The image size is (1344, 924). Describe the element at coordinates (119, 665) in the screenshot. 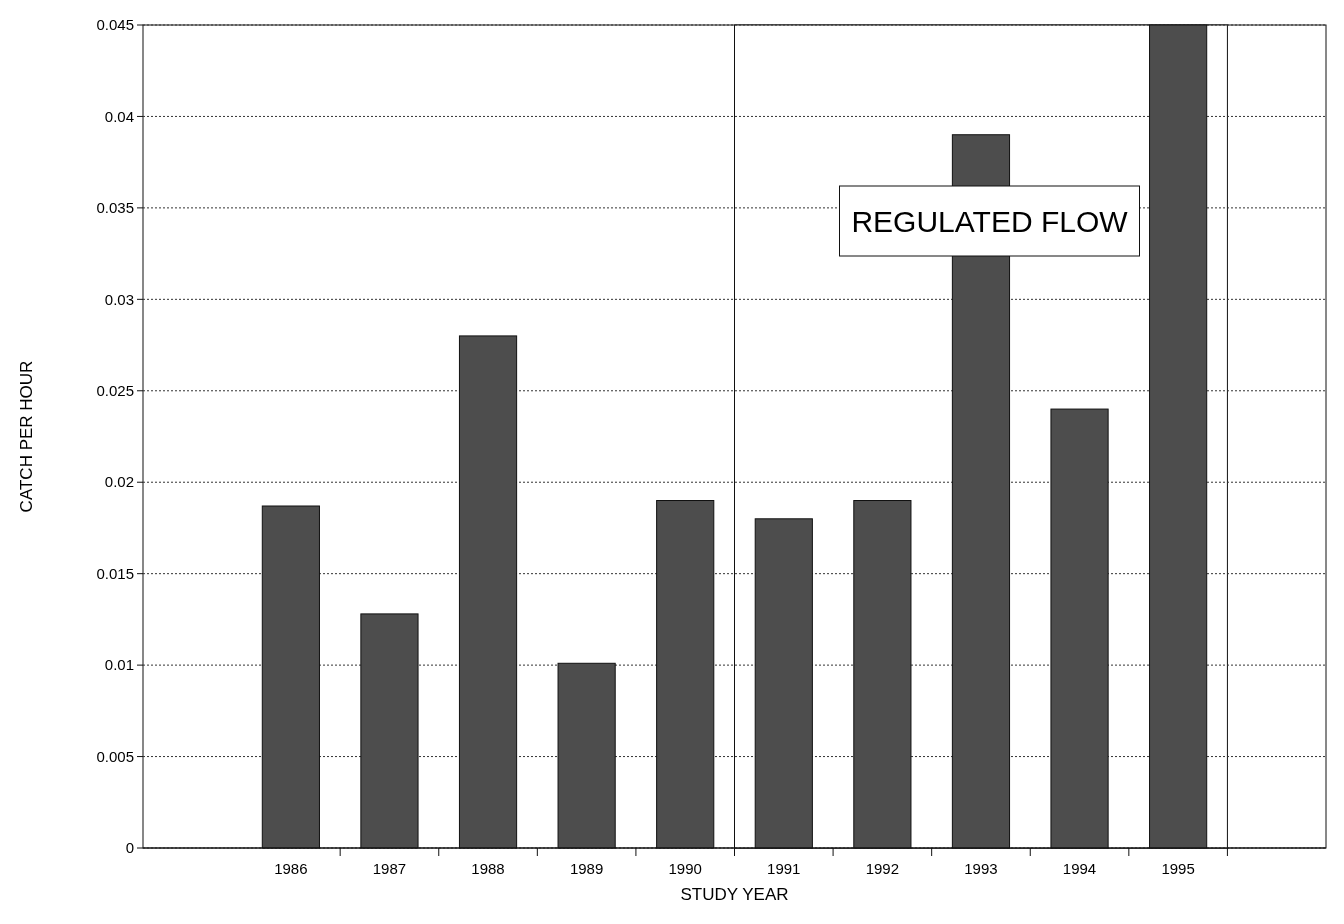

I see `y-tick-label: 0.01` at that location.